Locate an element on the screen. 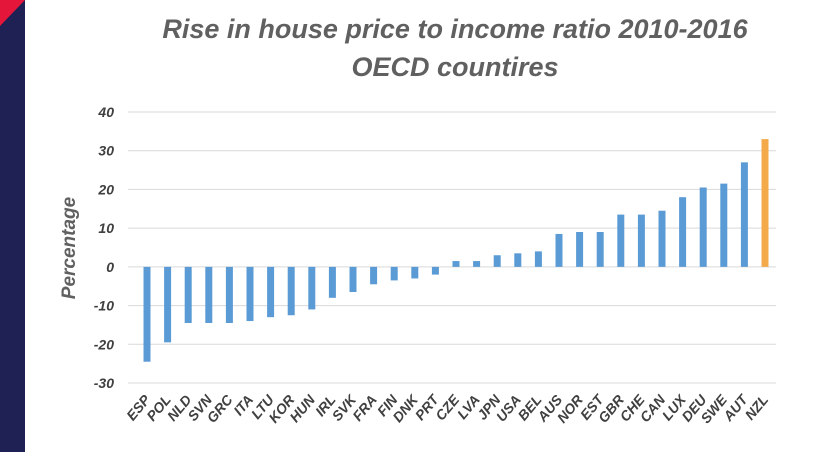  y-tick-label: 10 is located at coordinates (106, 228).